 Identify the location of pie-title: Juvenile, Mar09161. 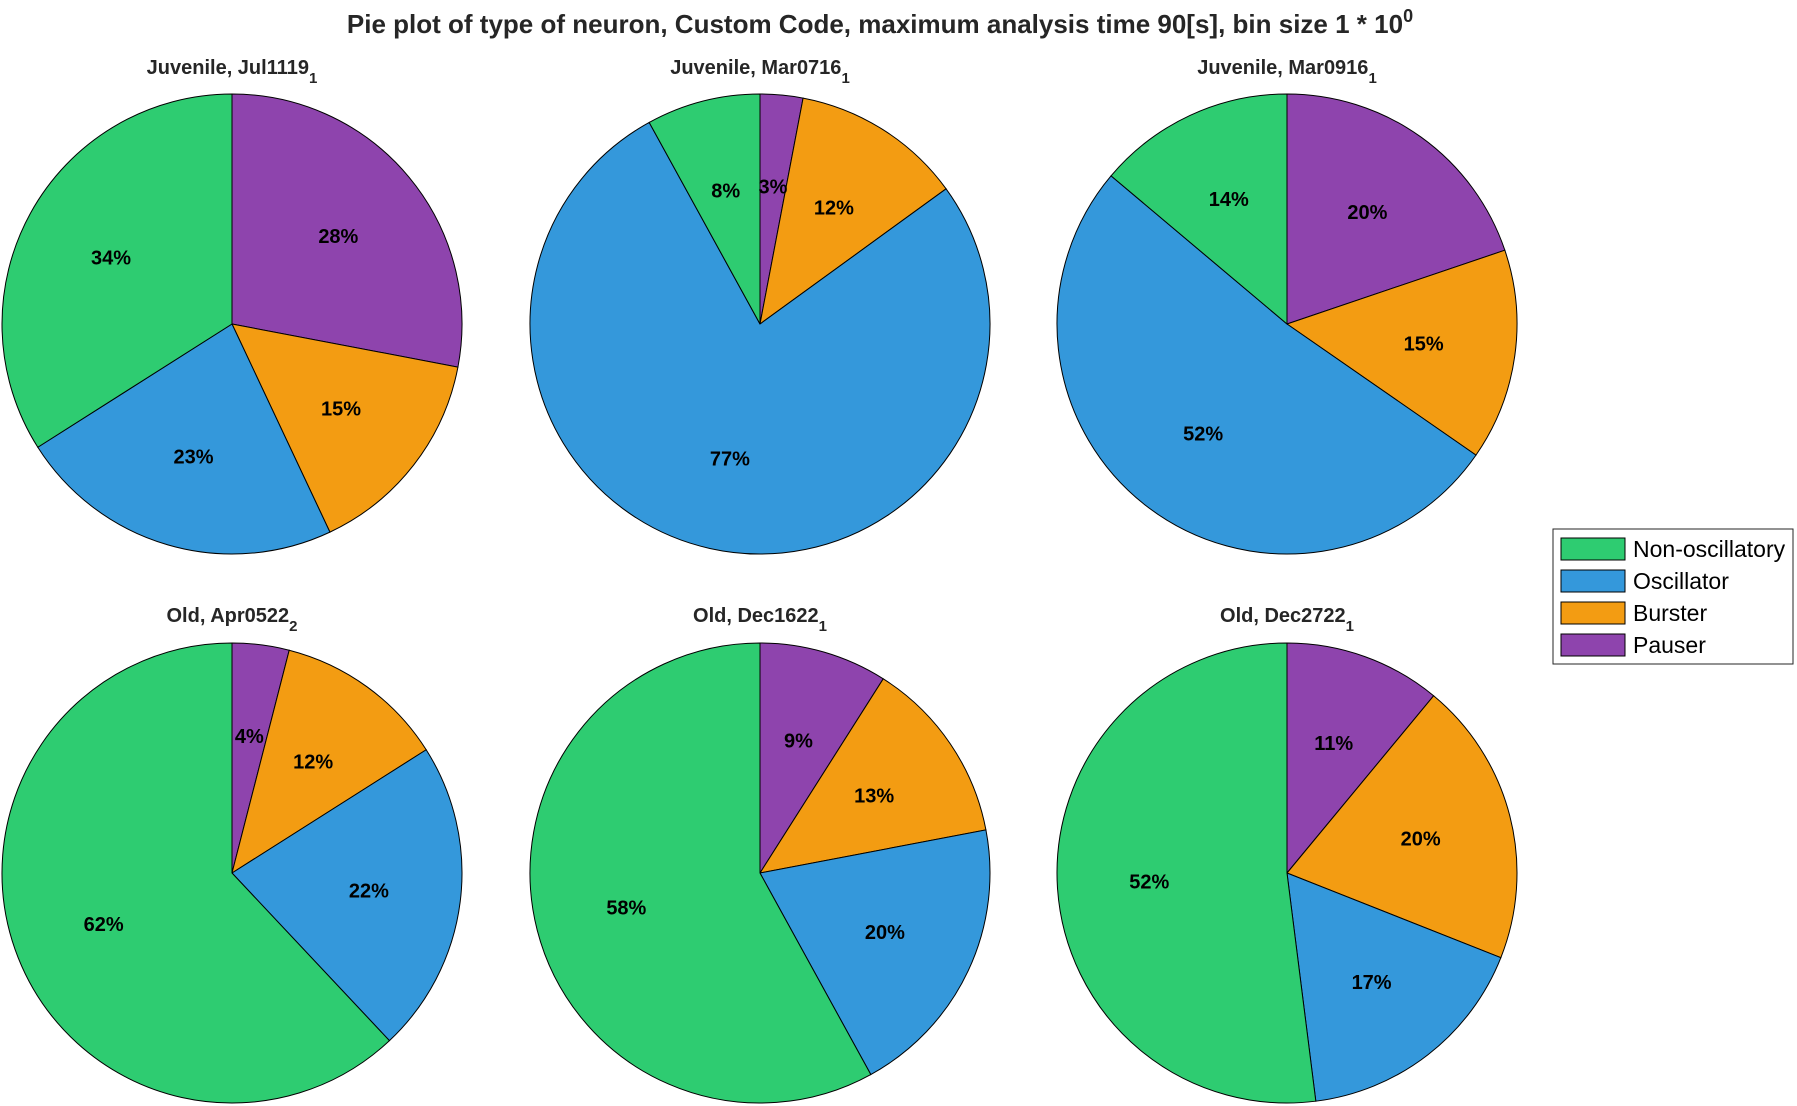
(1287, 72).